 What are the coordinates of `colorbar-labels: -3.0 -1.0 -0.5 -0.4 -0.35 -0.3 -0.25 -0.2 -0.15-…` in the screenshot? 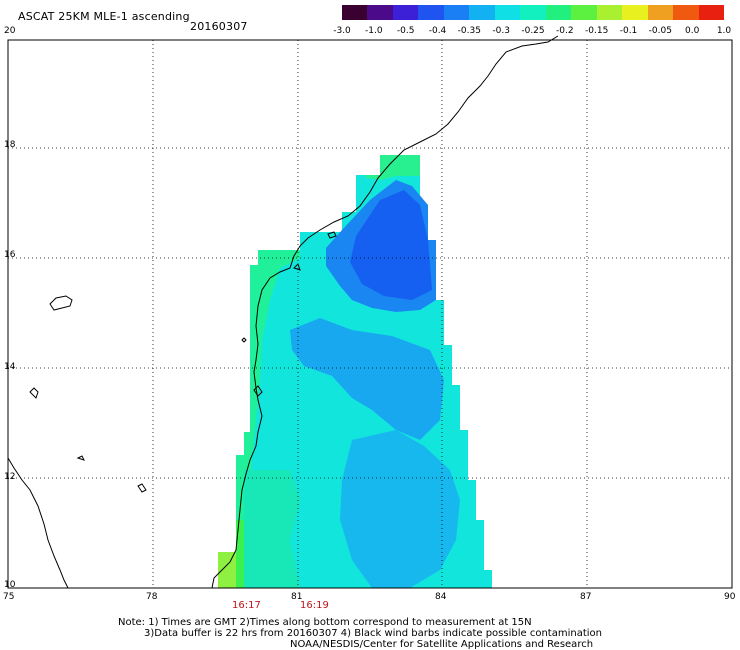 It's located at (532, 32).